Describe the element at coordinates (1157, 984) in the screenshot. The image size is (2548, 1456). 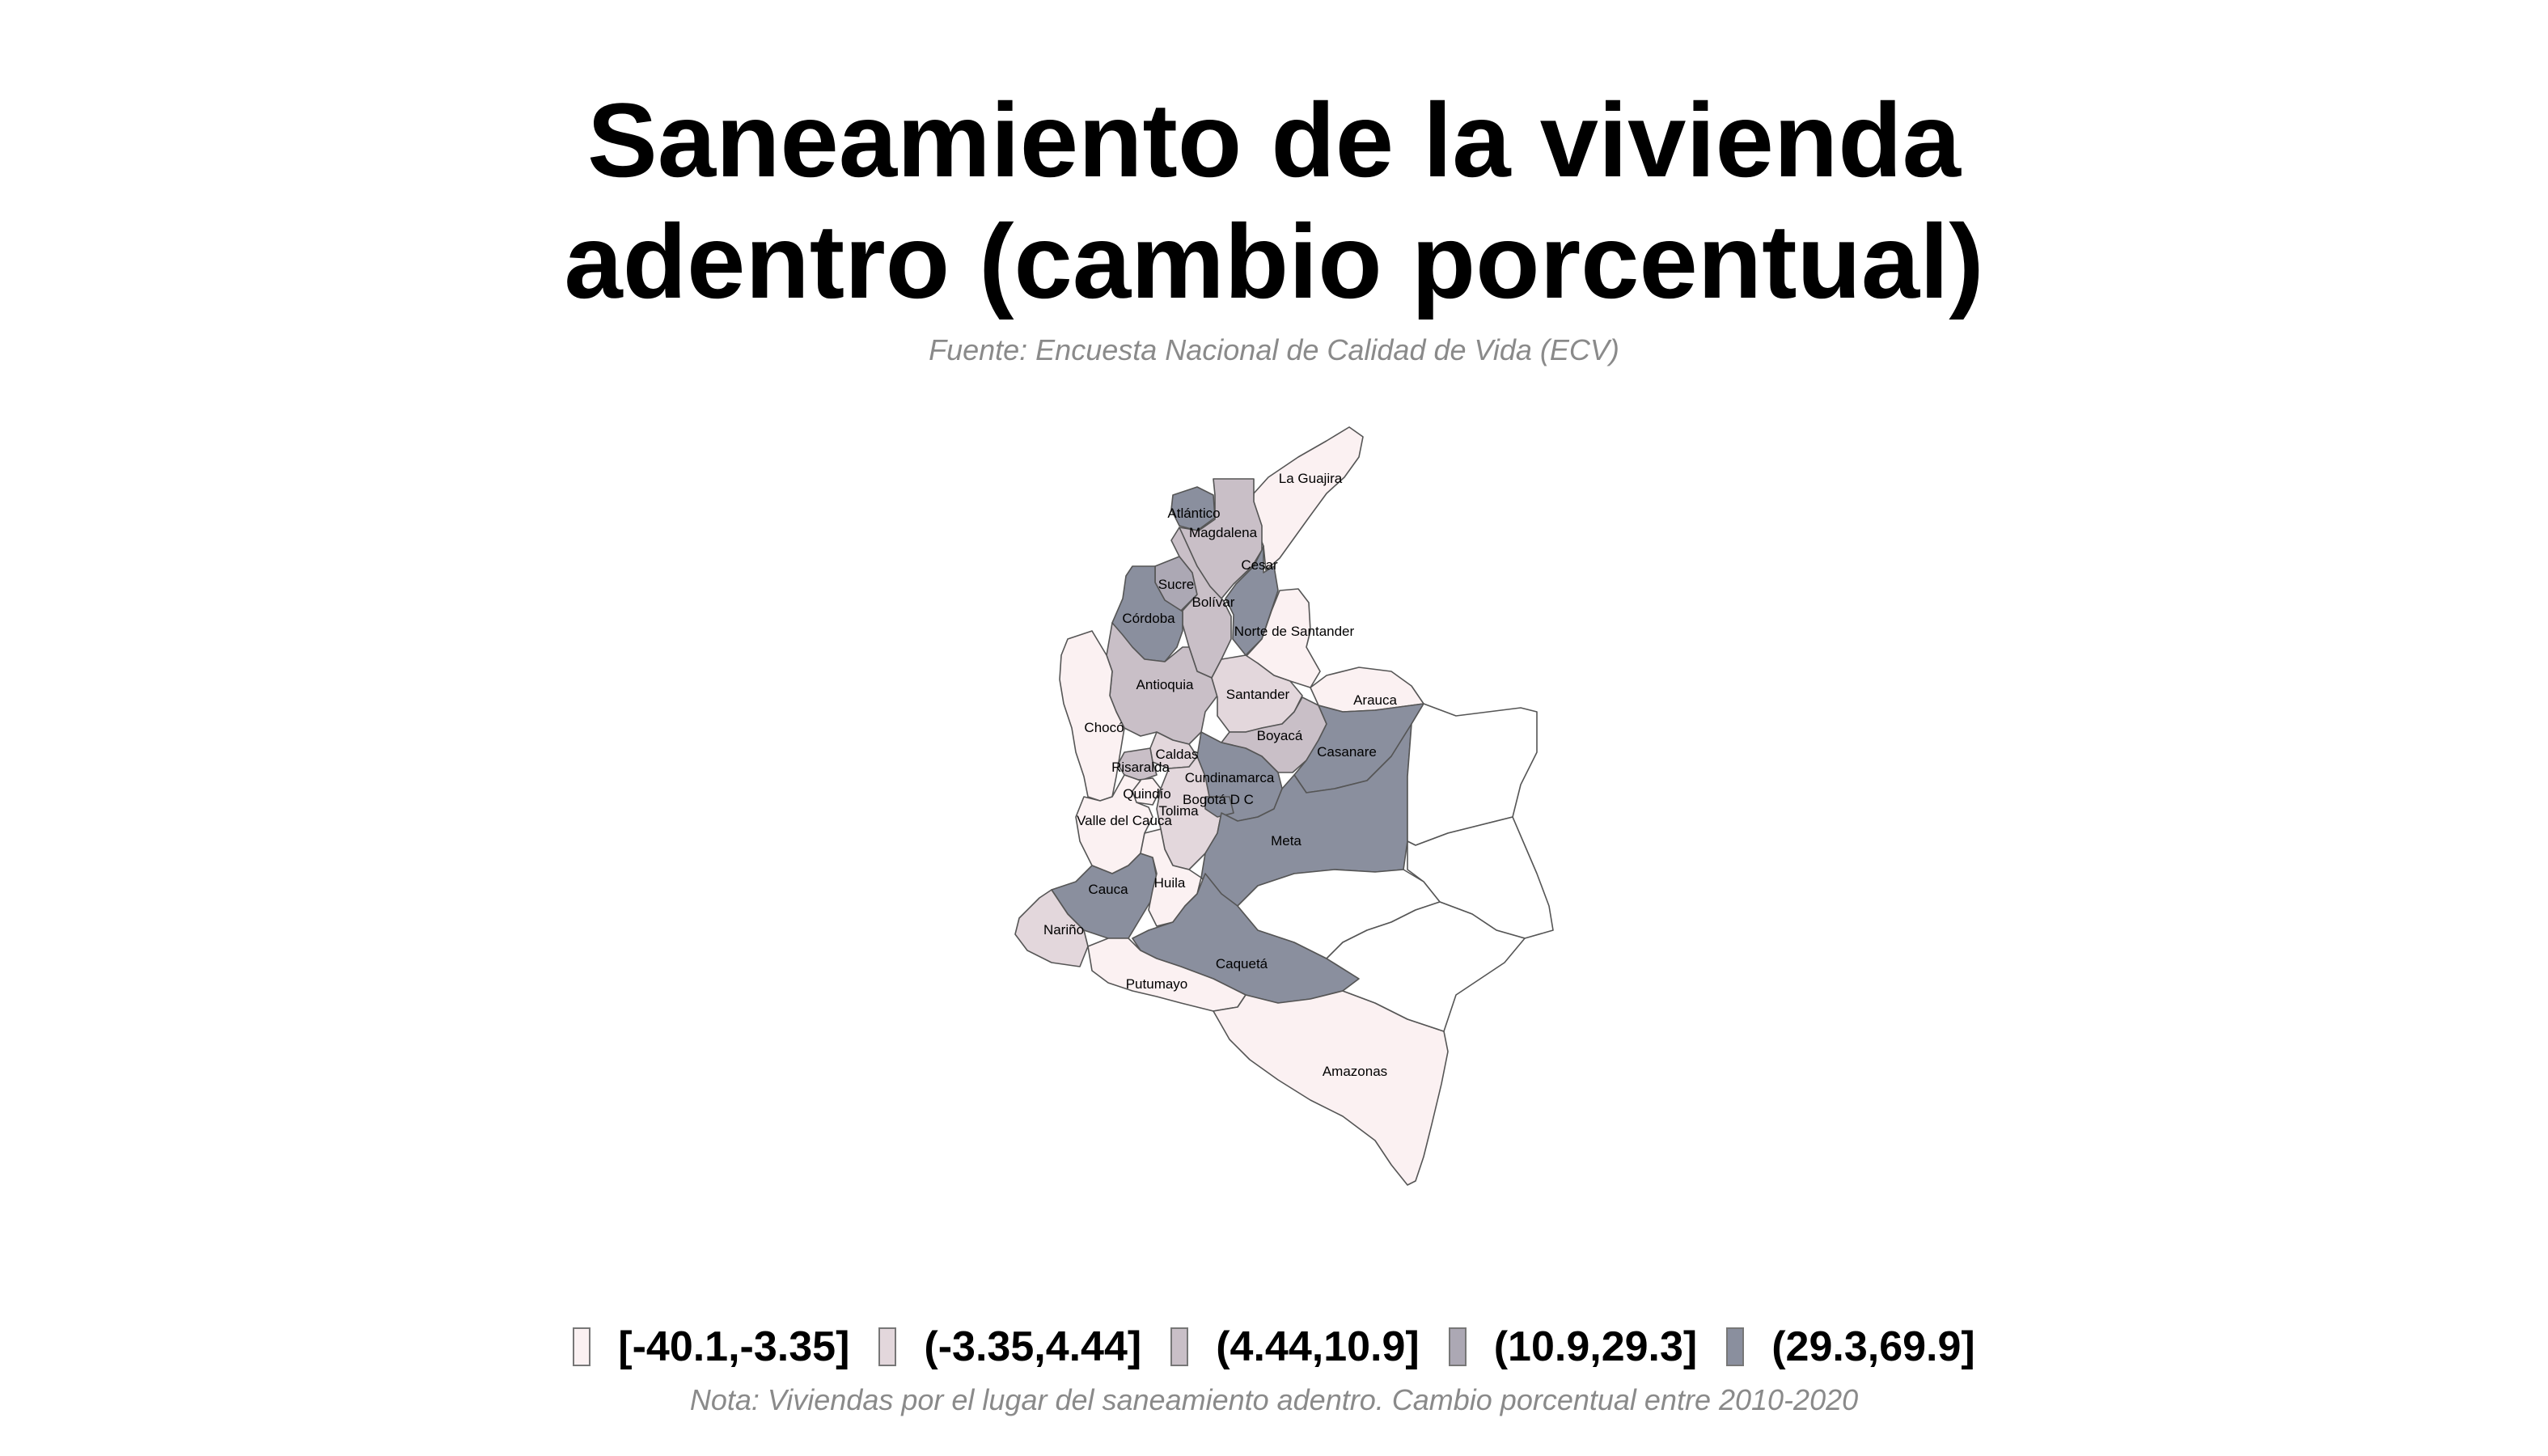
I see `region-label-putumayo: Putumayo` at that location.